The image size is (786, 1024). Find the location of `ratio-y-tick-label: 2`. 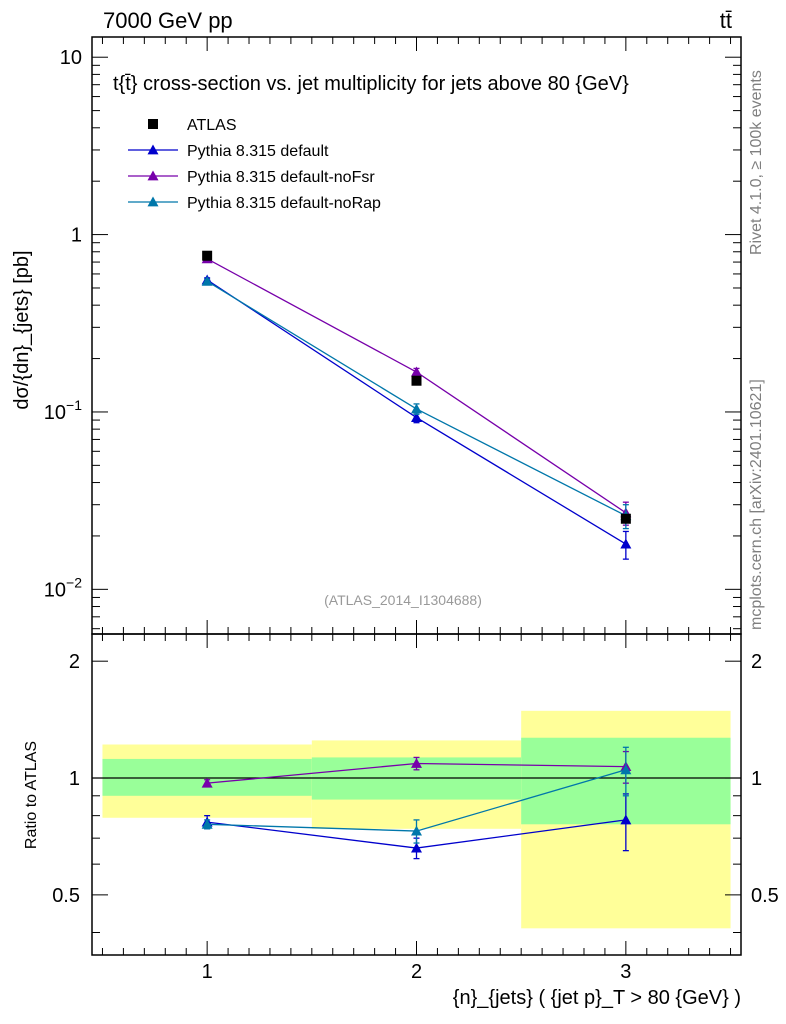

ratio-y-tick-label: 2 is located at coordinates (74, 662).